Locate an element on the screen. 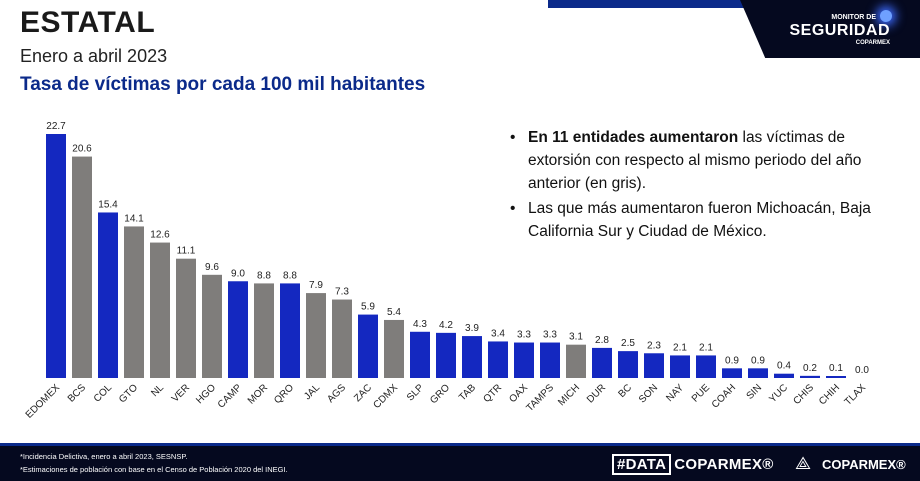 Image resolution: width=920 pixels, height=481 pixels. bar-chih is located at coordinates (836, 377).